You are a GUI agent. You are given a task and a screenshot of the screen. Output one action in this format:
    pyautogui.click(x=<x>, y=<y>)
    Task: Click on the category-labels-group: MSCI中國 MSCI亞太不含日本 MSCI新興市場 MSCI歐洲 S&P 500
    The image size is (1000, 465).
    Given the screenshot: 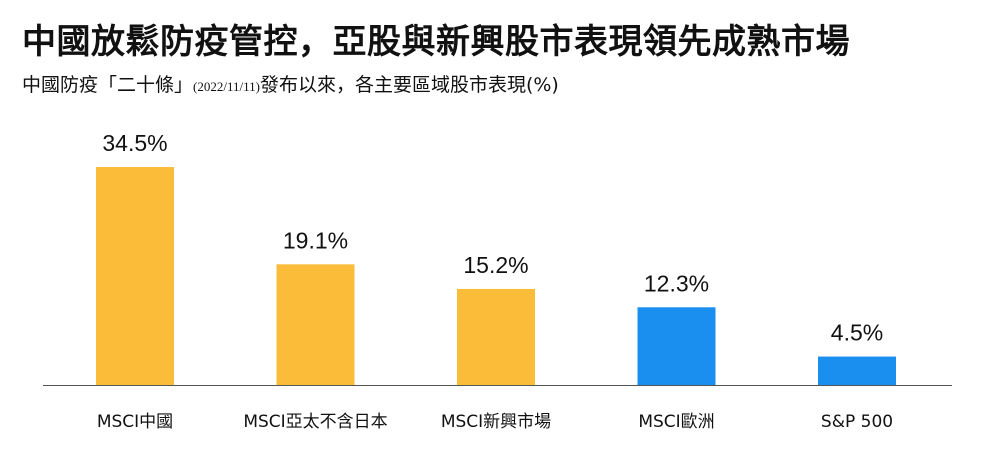 What is the action you would take?
    pyautogui.click(x=495, y=422)
    